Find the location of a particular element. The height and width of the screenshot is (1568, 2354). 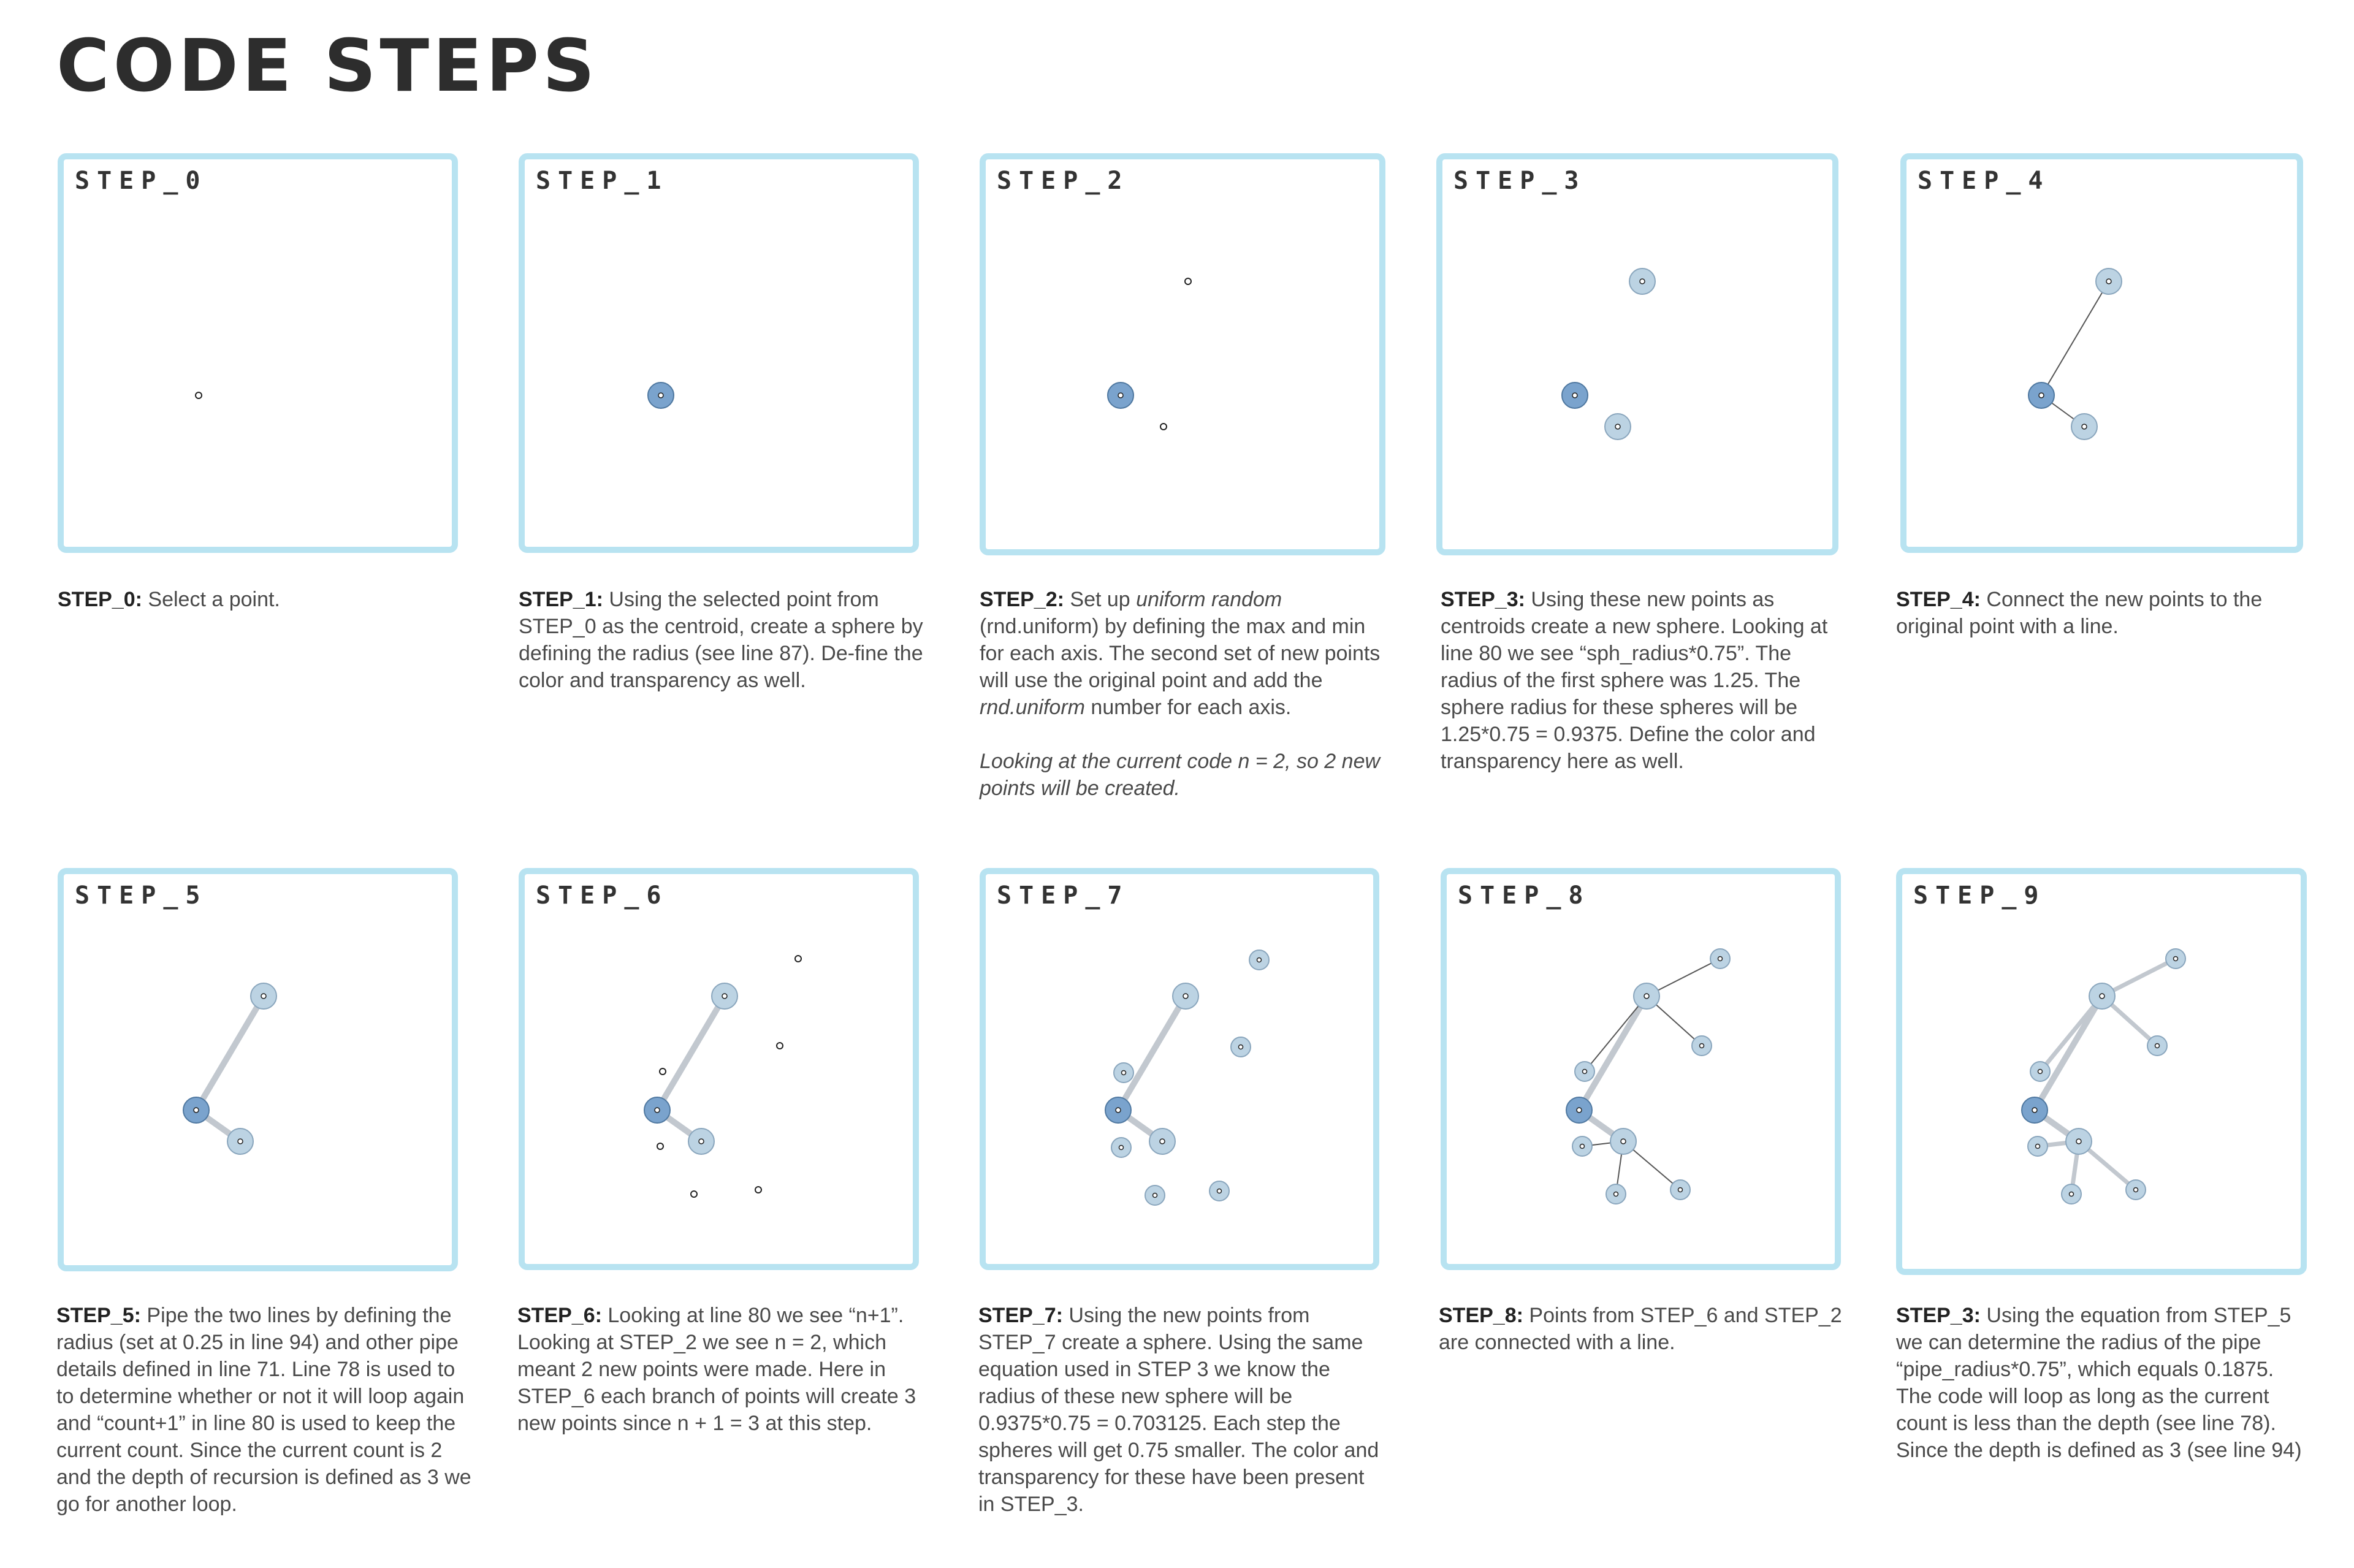

step-label: STEP_7 is located at coordinates (1063, 896).